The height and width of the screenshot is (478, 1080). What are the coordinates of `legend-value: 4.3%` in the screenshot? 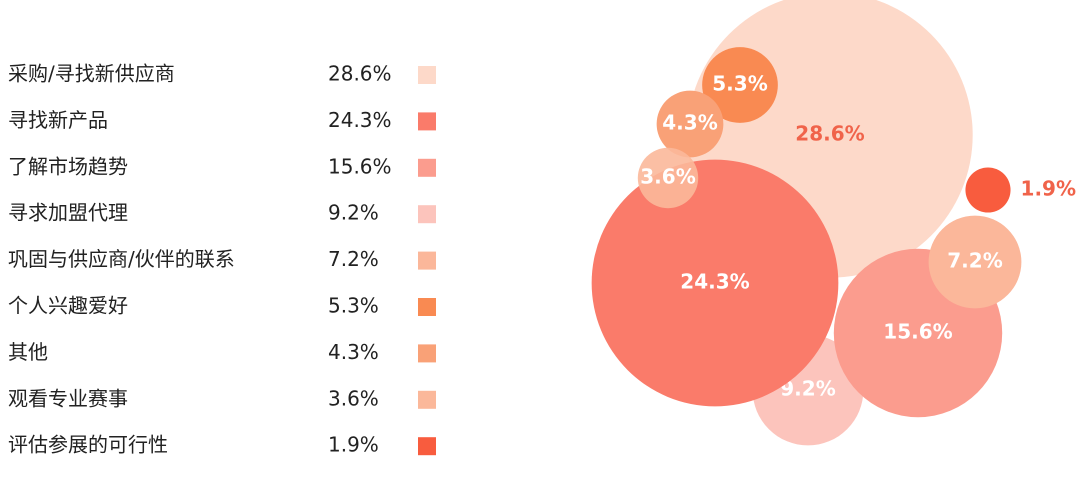 It's located at (353, 352).